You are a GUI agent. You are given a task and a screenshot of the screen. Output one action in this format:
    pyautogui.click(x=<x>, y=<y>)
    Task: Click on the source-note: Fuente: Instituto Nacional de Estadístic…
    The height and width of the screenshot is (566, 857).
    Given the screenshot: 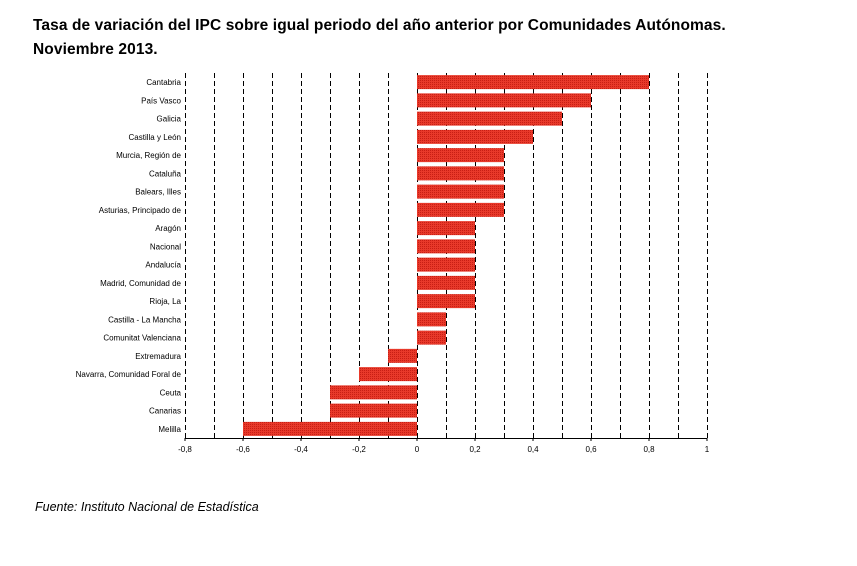 What is the action you would take?
    pyautogui.click(x=147, y=507)
    